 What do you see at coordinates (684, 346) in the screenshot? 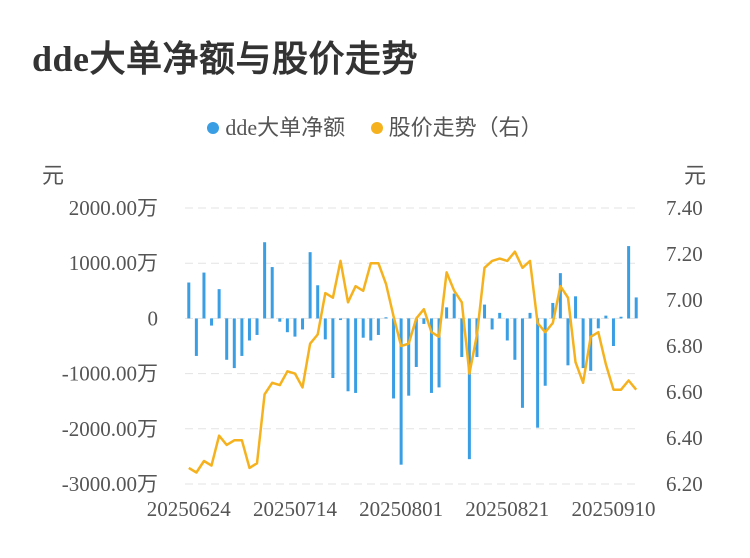
I see `y-right-tick-label: 6.80` at bounding box center [684, 346].